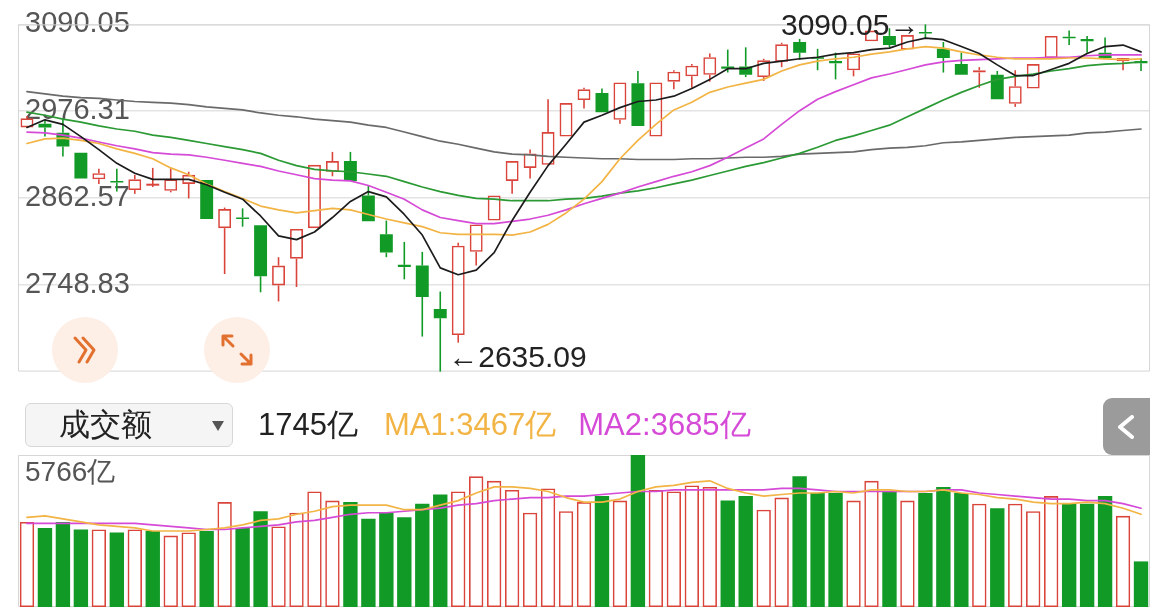 This screenshot has width=1169, height=611. I want to click on dropdown: 成交额, so click(129, 425).